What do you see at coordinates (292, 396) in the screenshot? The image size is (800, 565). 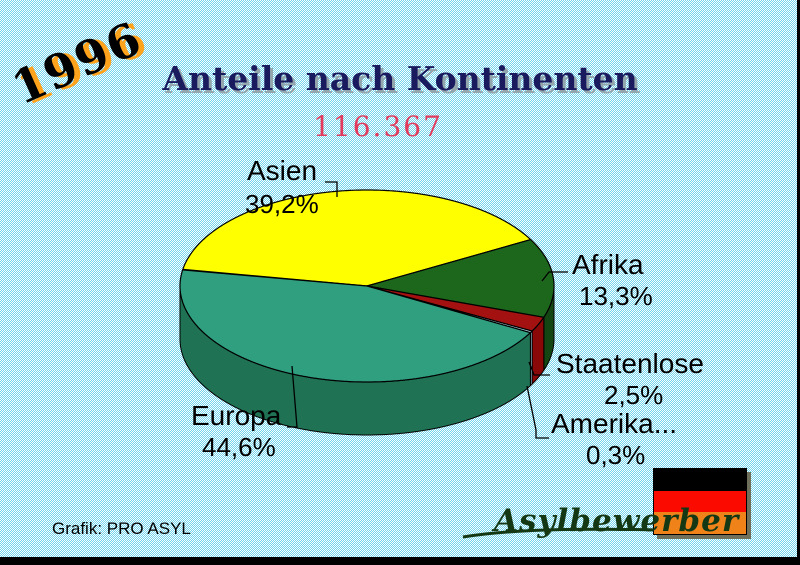 I see `leader-line-europa` at bounding box center [292, 396].